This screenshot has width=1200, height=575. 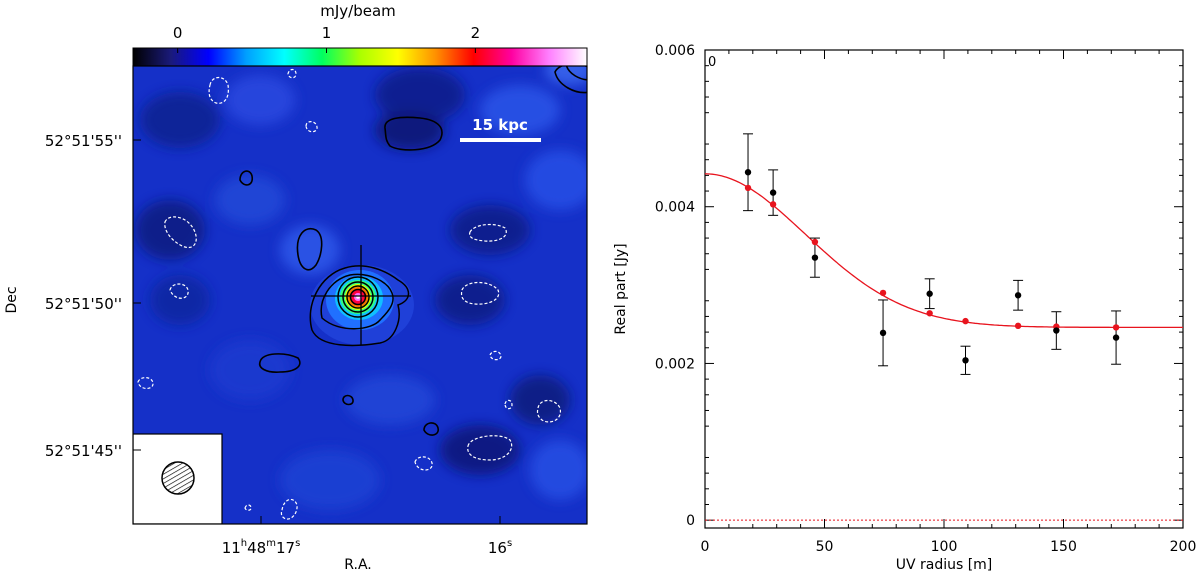 I want to click on source-contours, so click(x=359, y=306).